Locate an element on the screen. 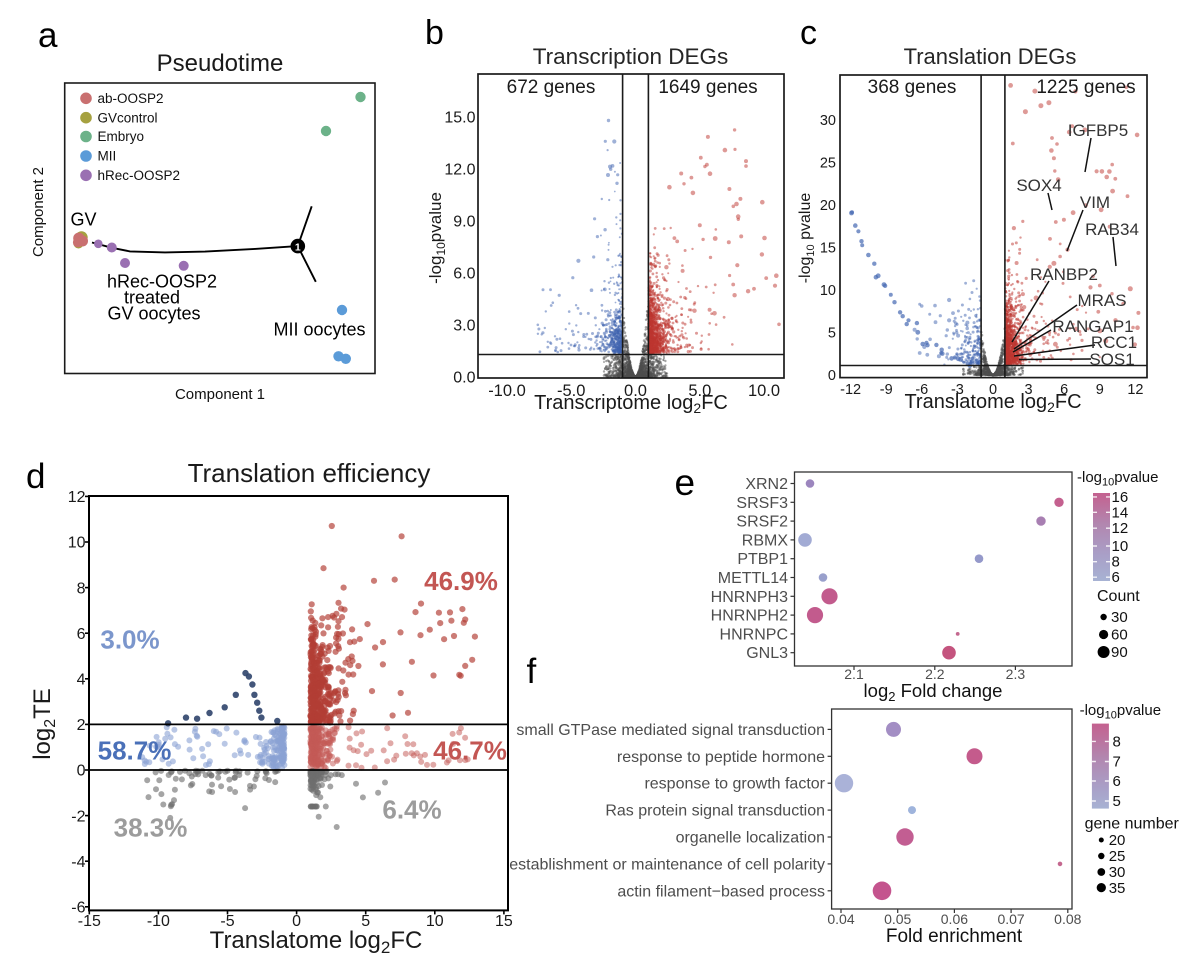 The height and width of the screenshot is (963, 1187). svg-text: Component 1 is located at coordinates (220, 394).